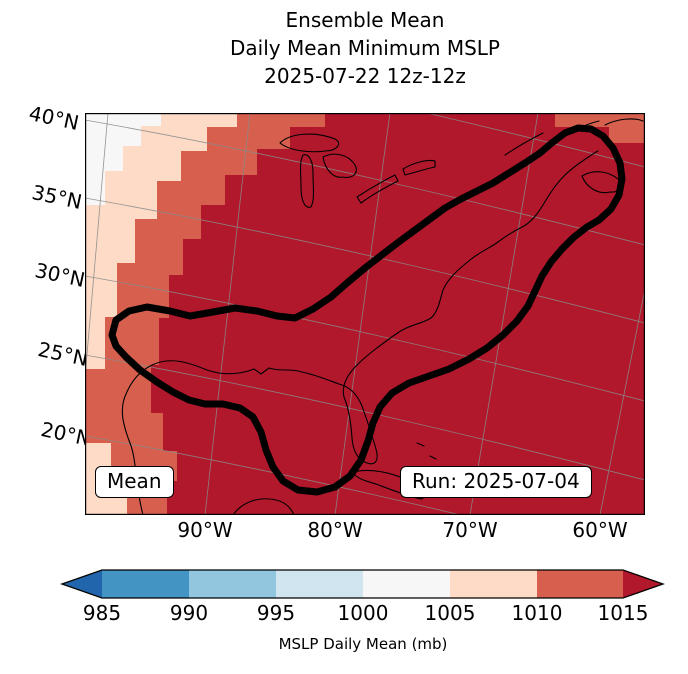 Image resolution: width=688 pixels, height=674 pixels. What do you see at coordinates (60, 275) in the screenshot?
I see `ytick-30n: 30°N` at bounding box center [60, 275].